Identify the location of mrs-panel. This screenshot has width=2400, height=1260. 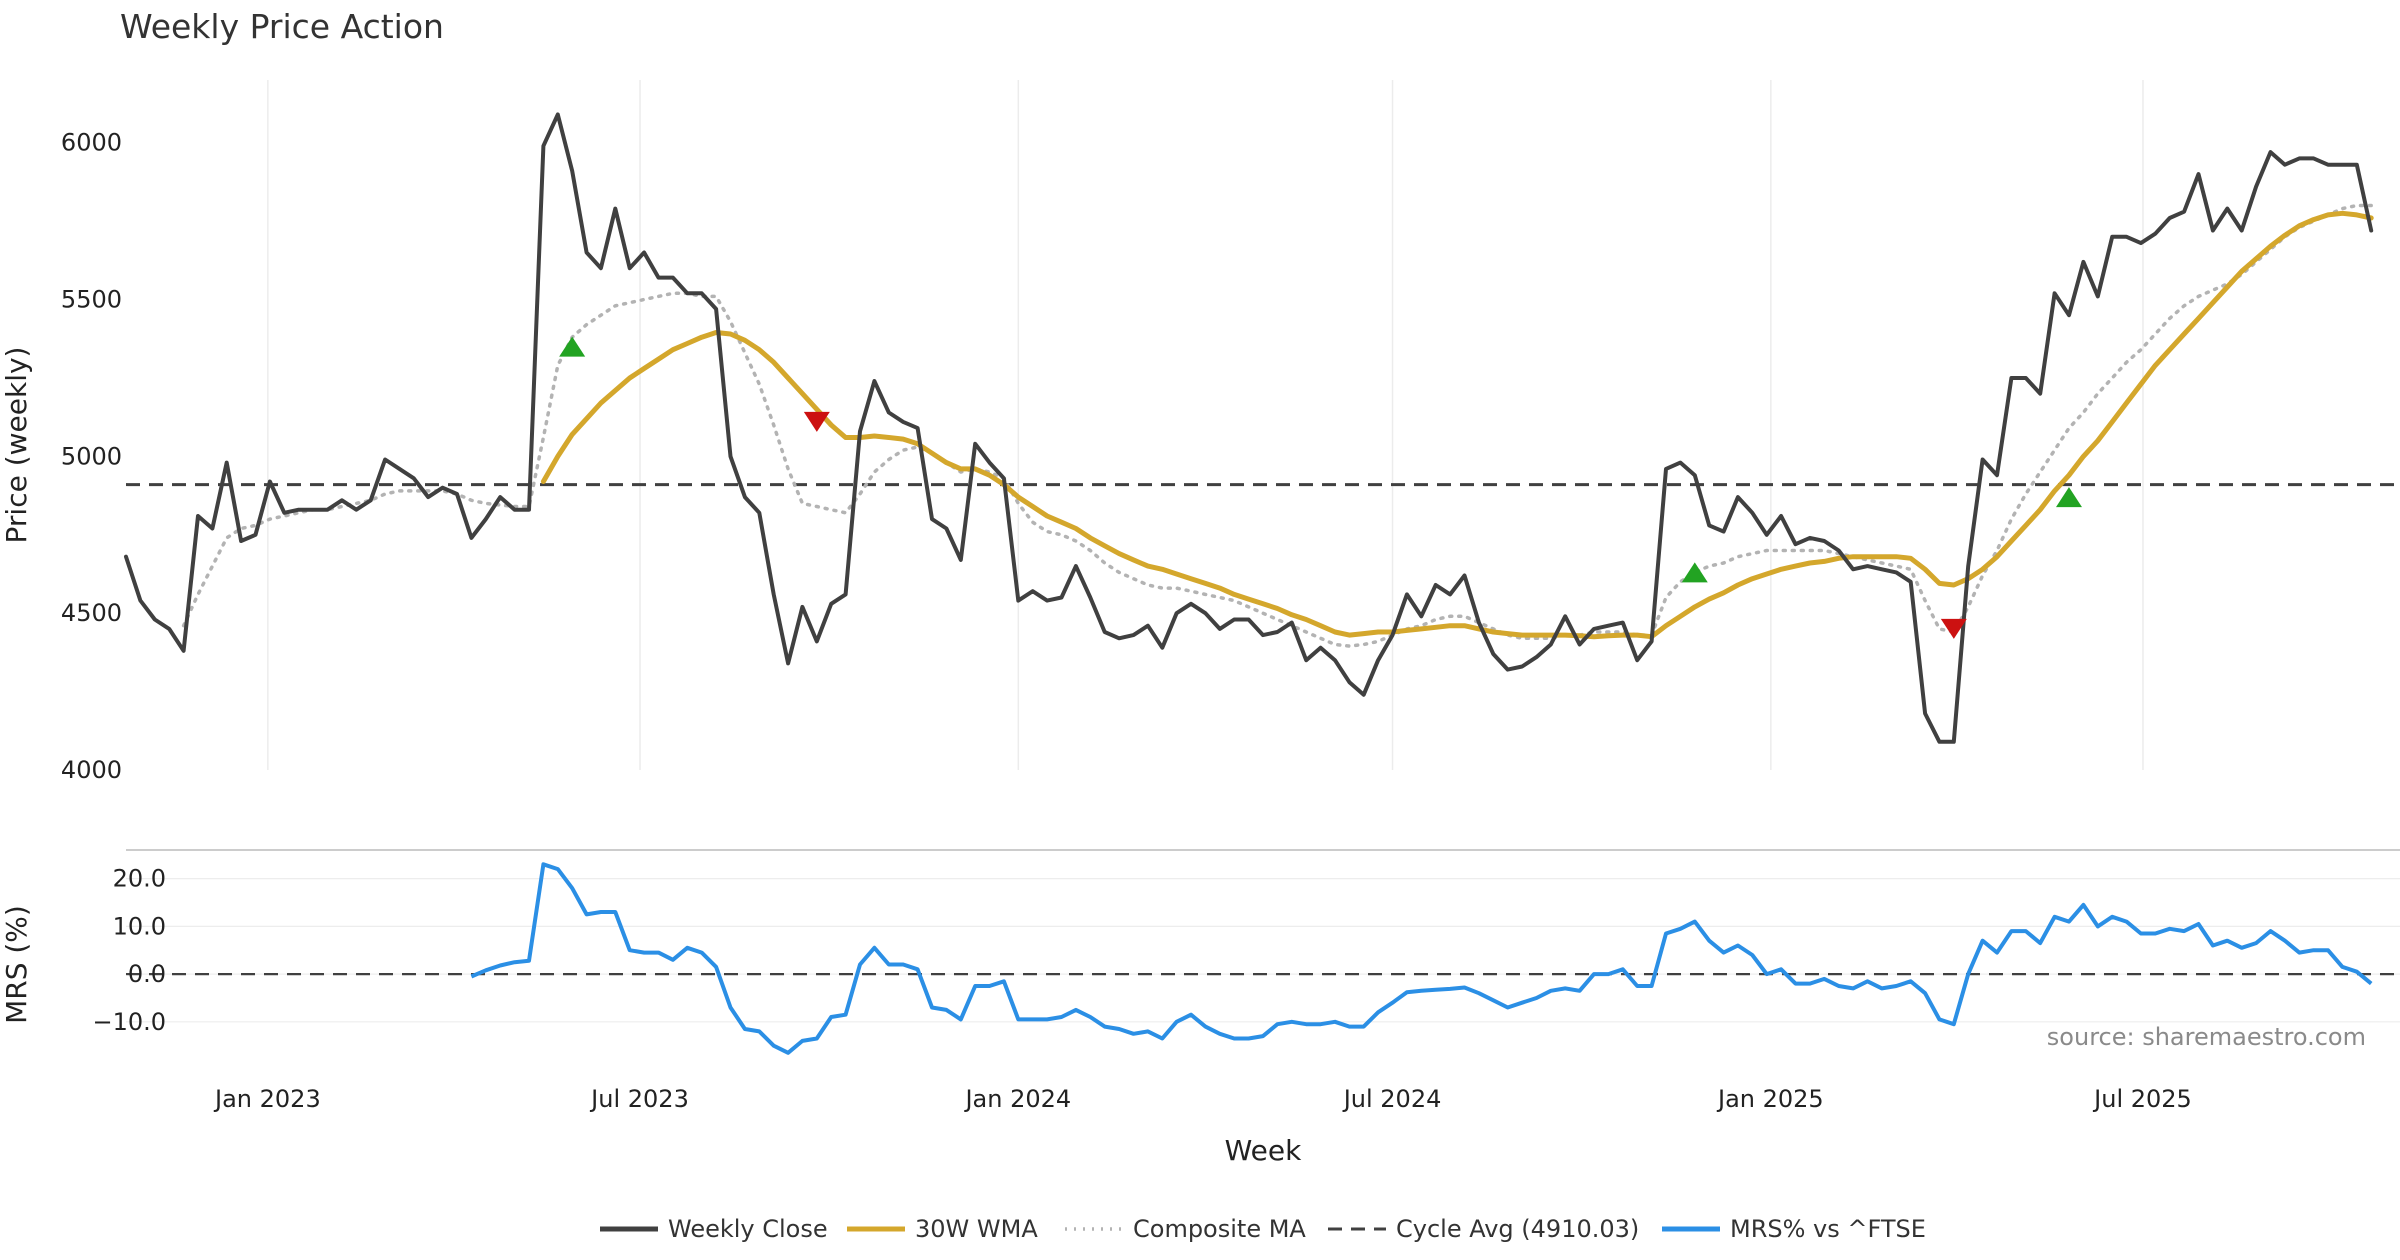
(1263, 958).